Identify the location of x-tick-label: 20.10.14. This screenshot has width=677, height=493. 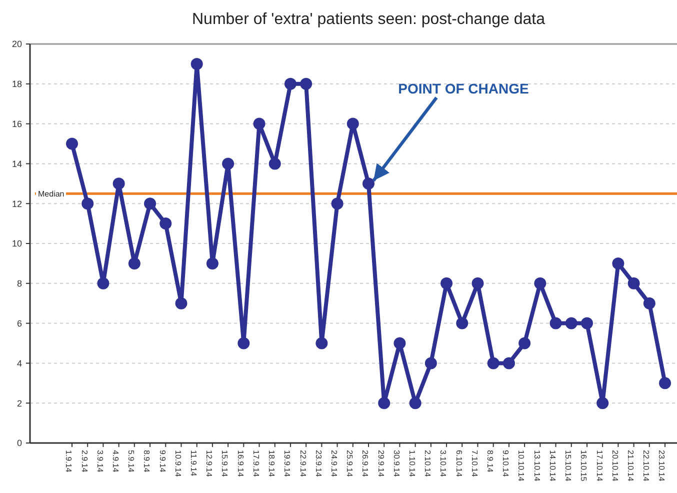
(615, 466).